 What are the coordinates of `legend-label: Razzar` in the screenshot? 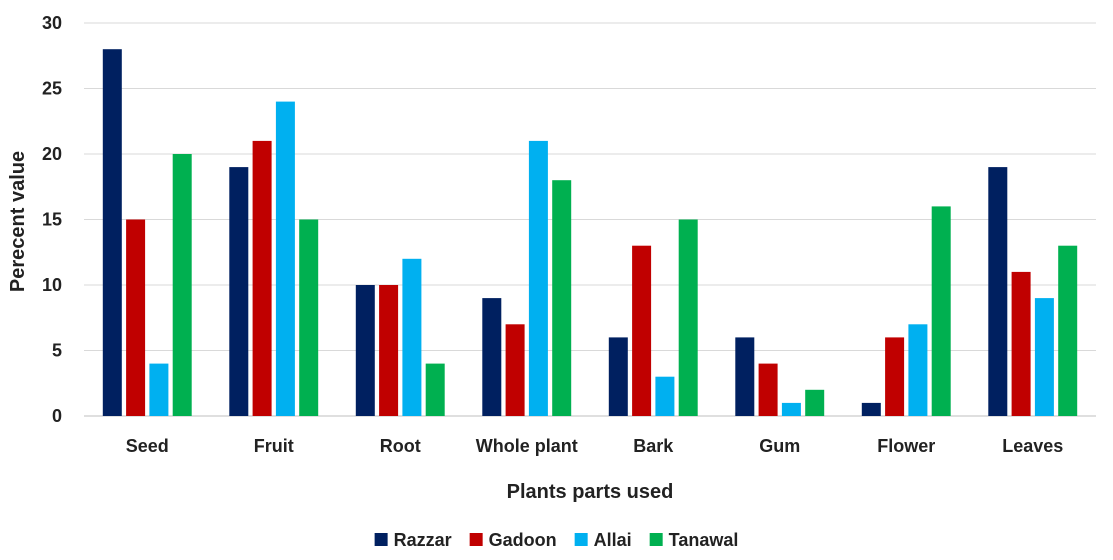 It's located at (423, 540).